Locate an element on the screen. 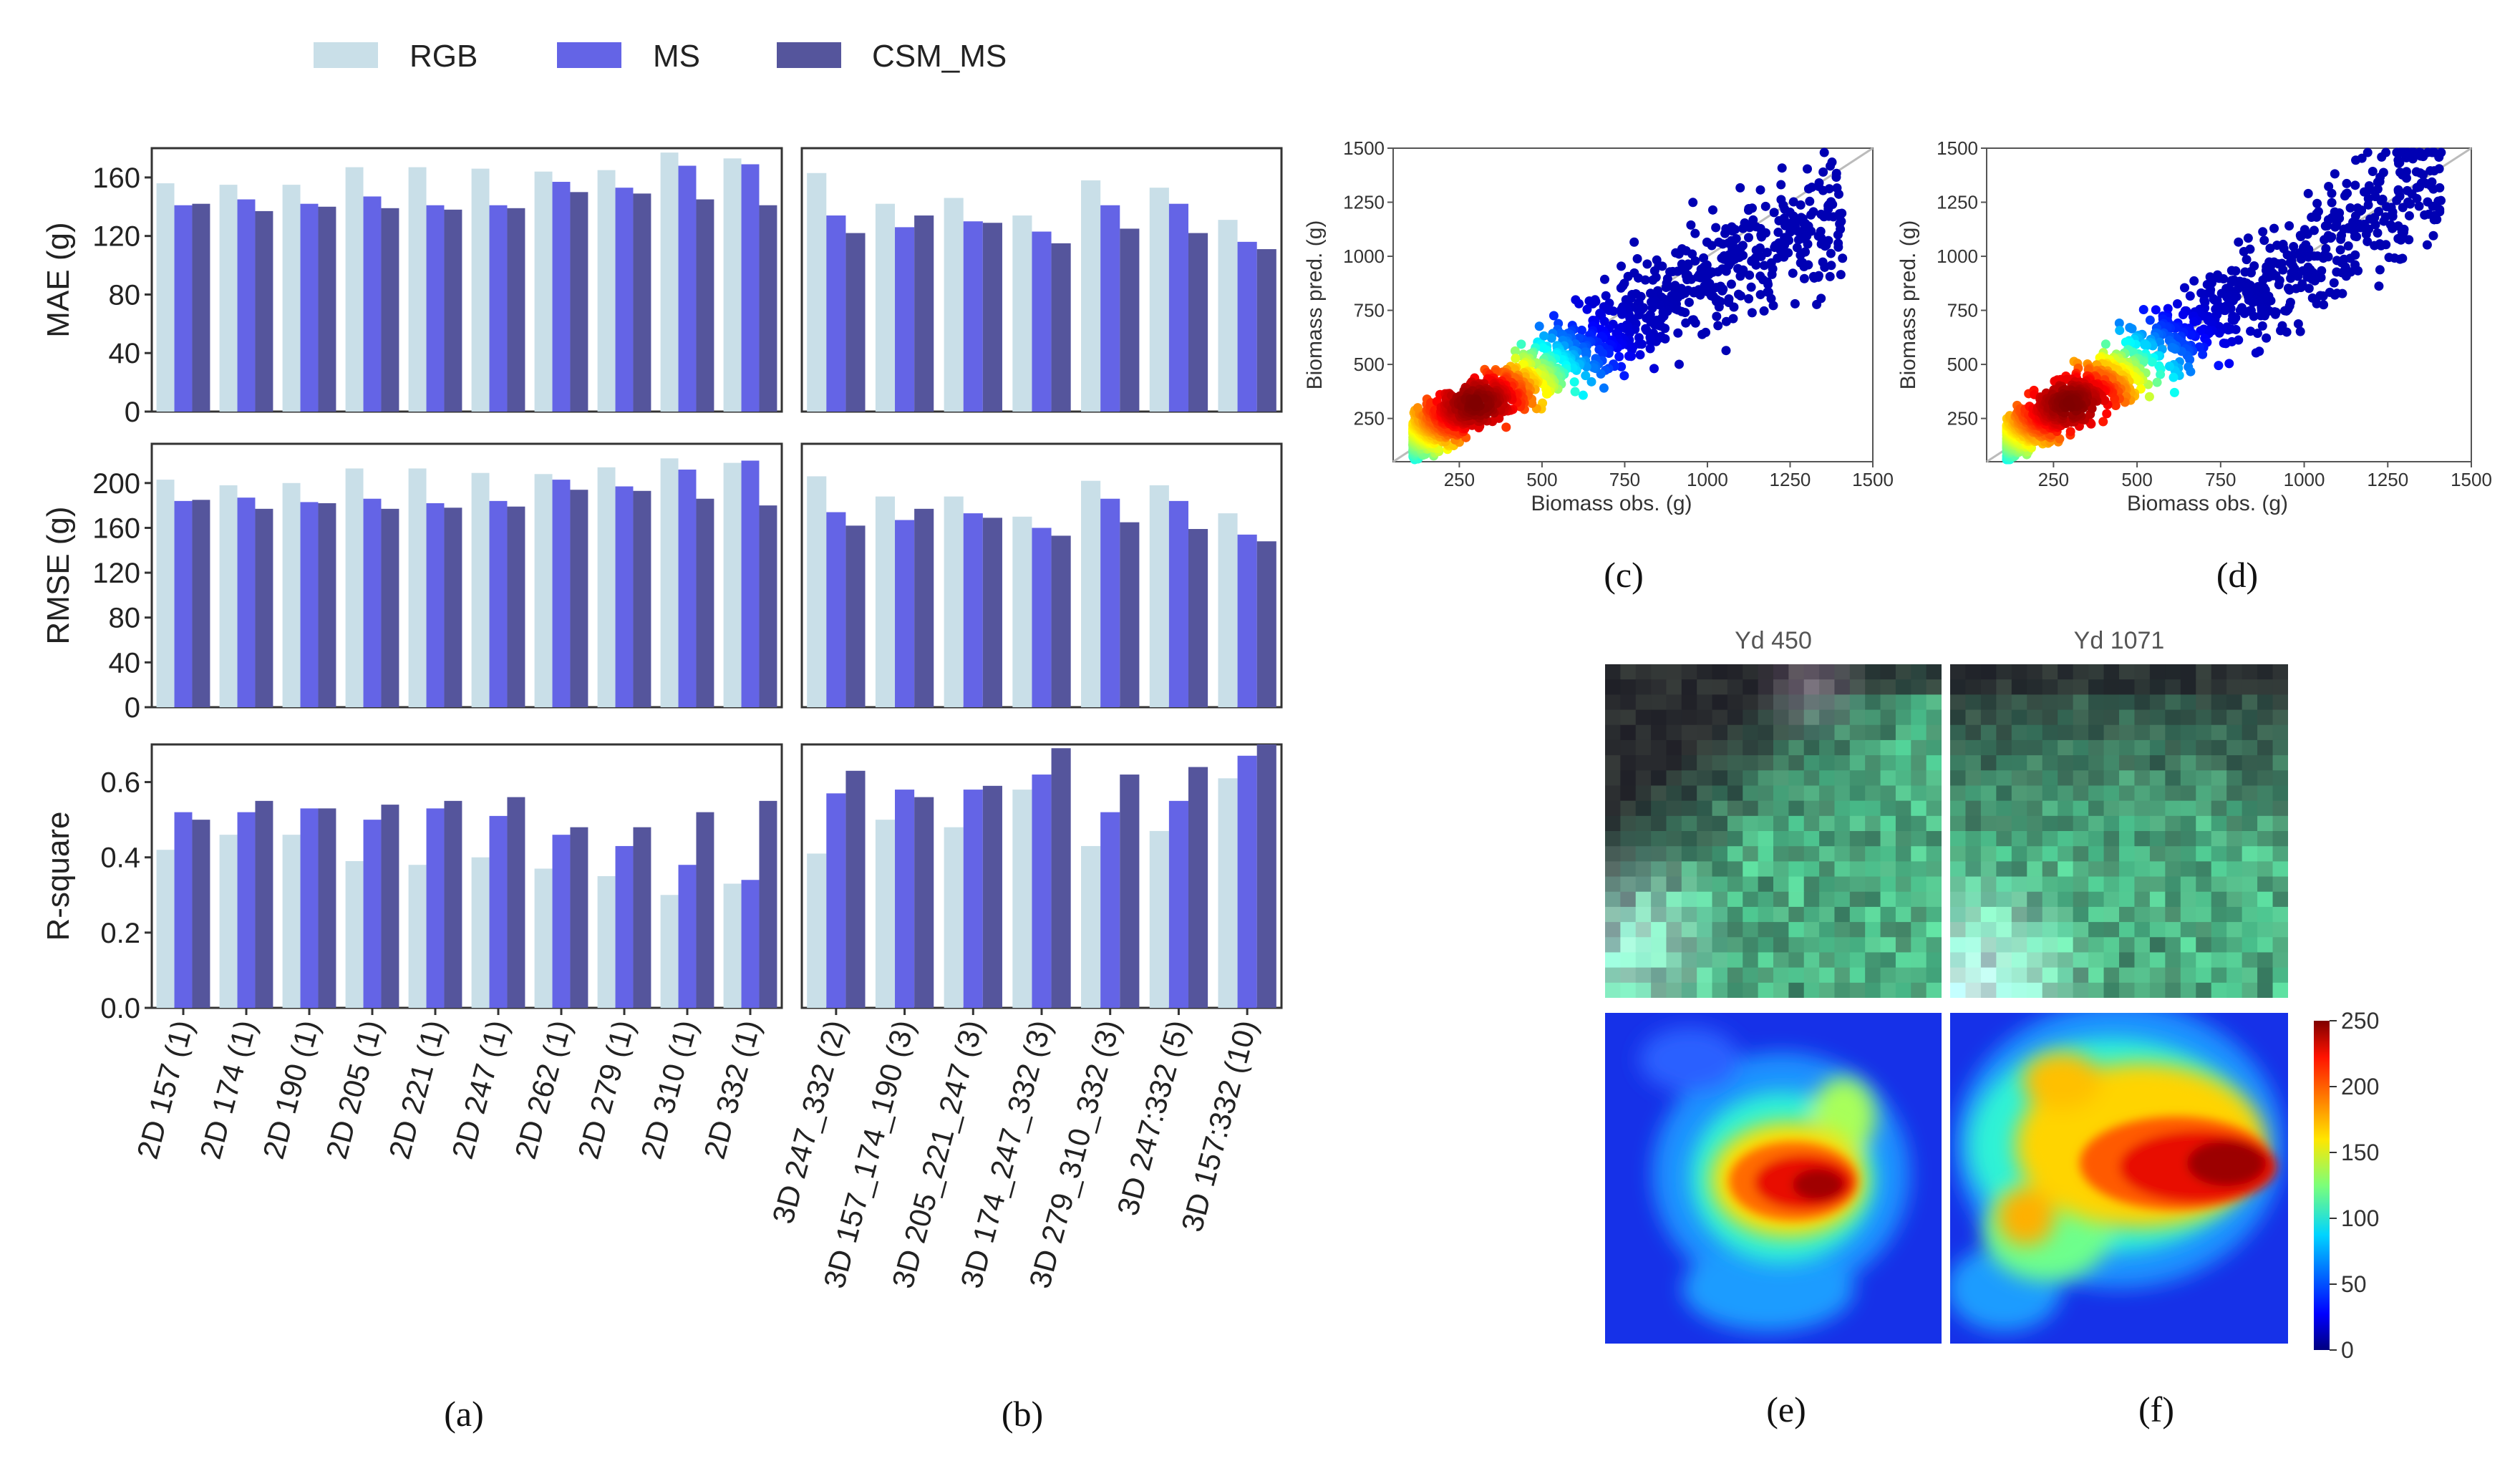  bar-ms is located at coordinates (1178, 604).